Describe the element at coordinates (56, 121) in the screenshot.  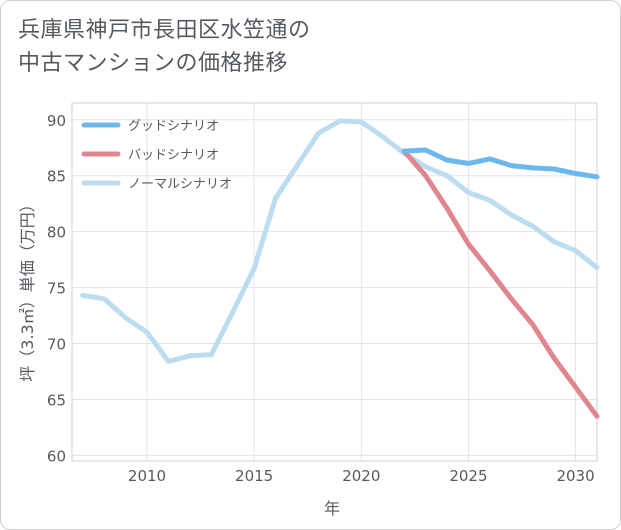
I see `y-tick-label: 90` at that location.